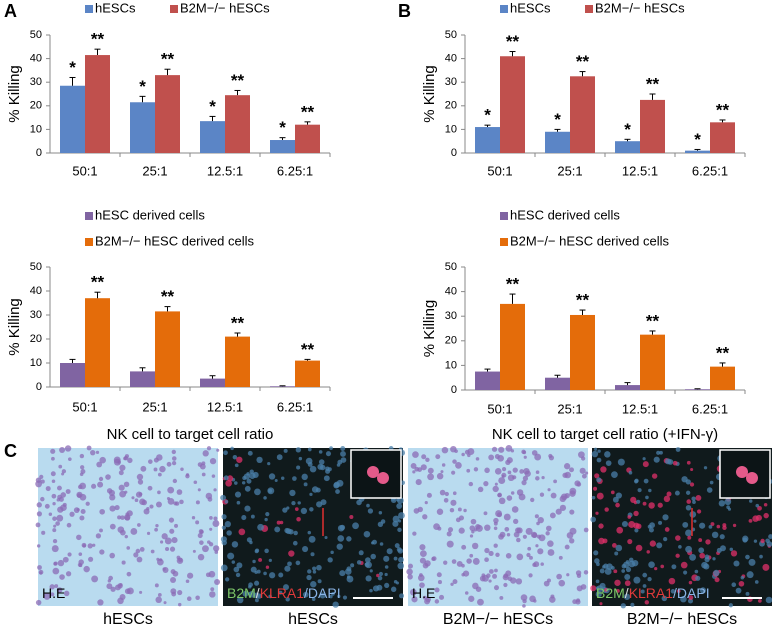 The width and height of the screenshot is (772, 635). Describe the element at coordinates (498, 619) in the screenshot. I see `image-caption: B2M−/− hESCs` at that location.